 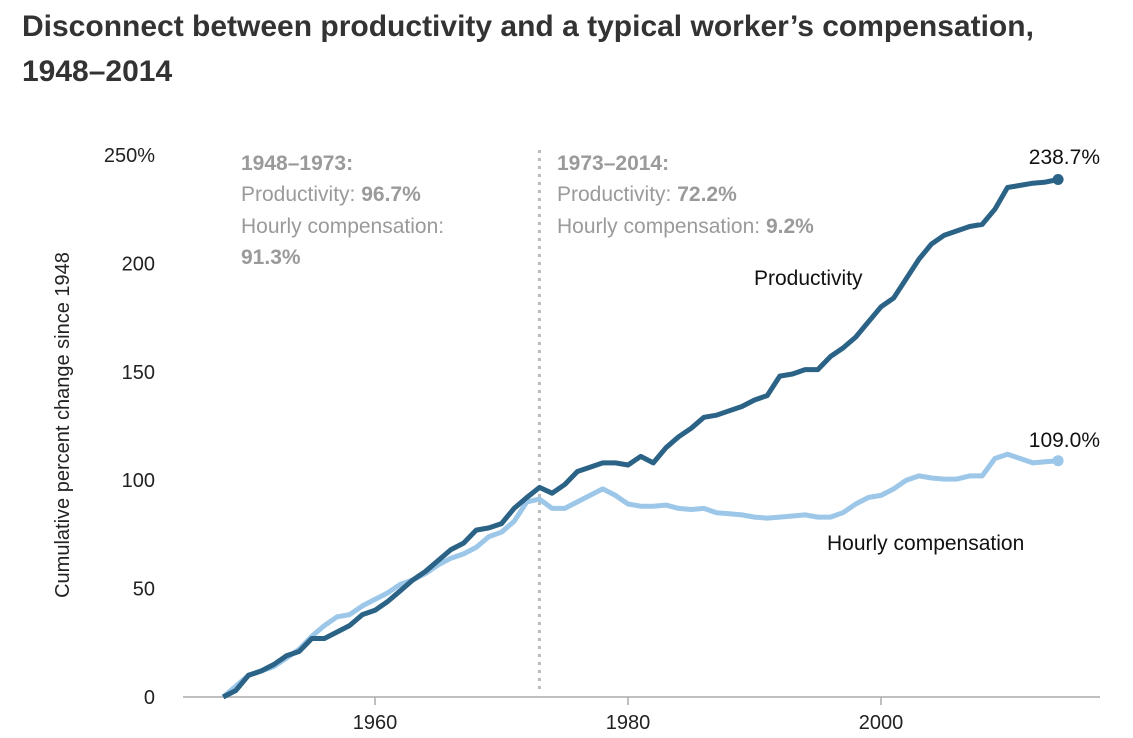 What do you see at coordinates (297, 163) in the screenshot?
I see `annotation-heading: 1948–1973:` at bounding box center [297, 163].